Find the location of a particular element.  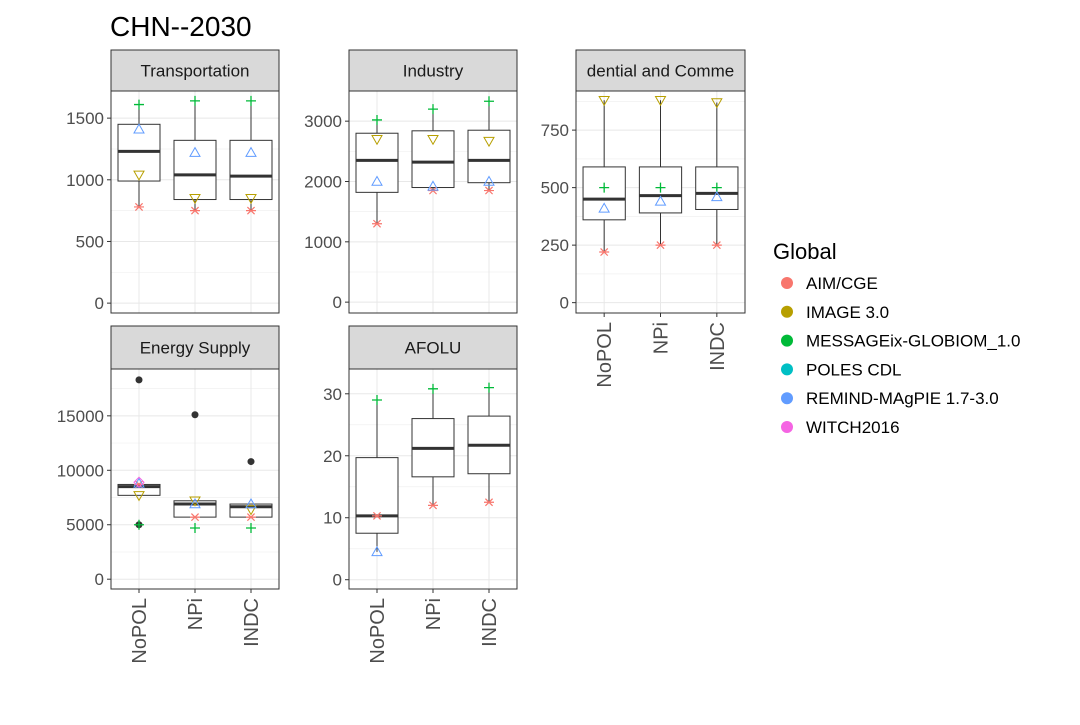

legend-item: REMIND-MAgPIE 1.7-3.0 is located at coordinates (890, 398).